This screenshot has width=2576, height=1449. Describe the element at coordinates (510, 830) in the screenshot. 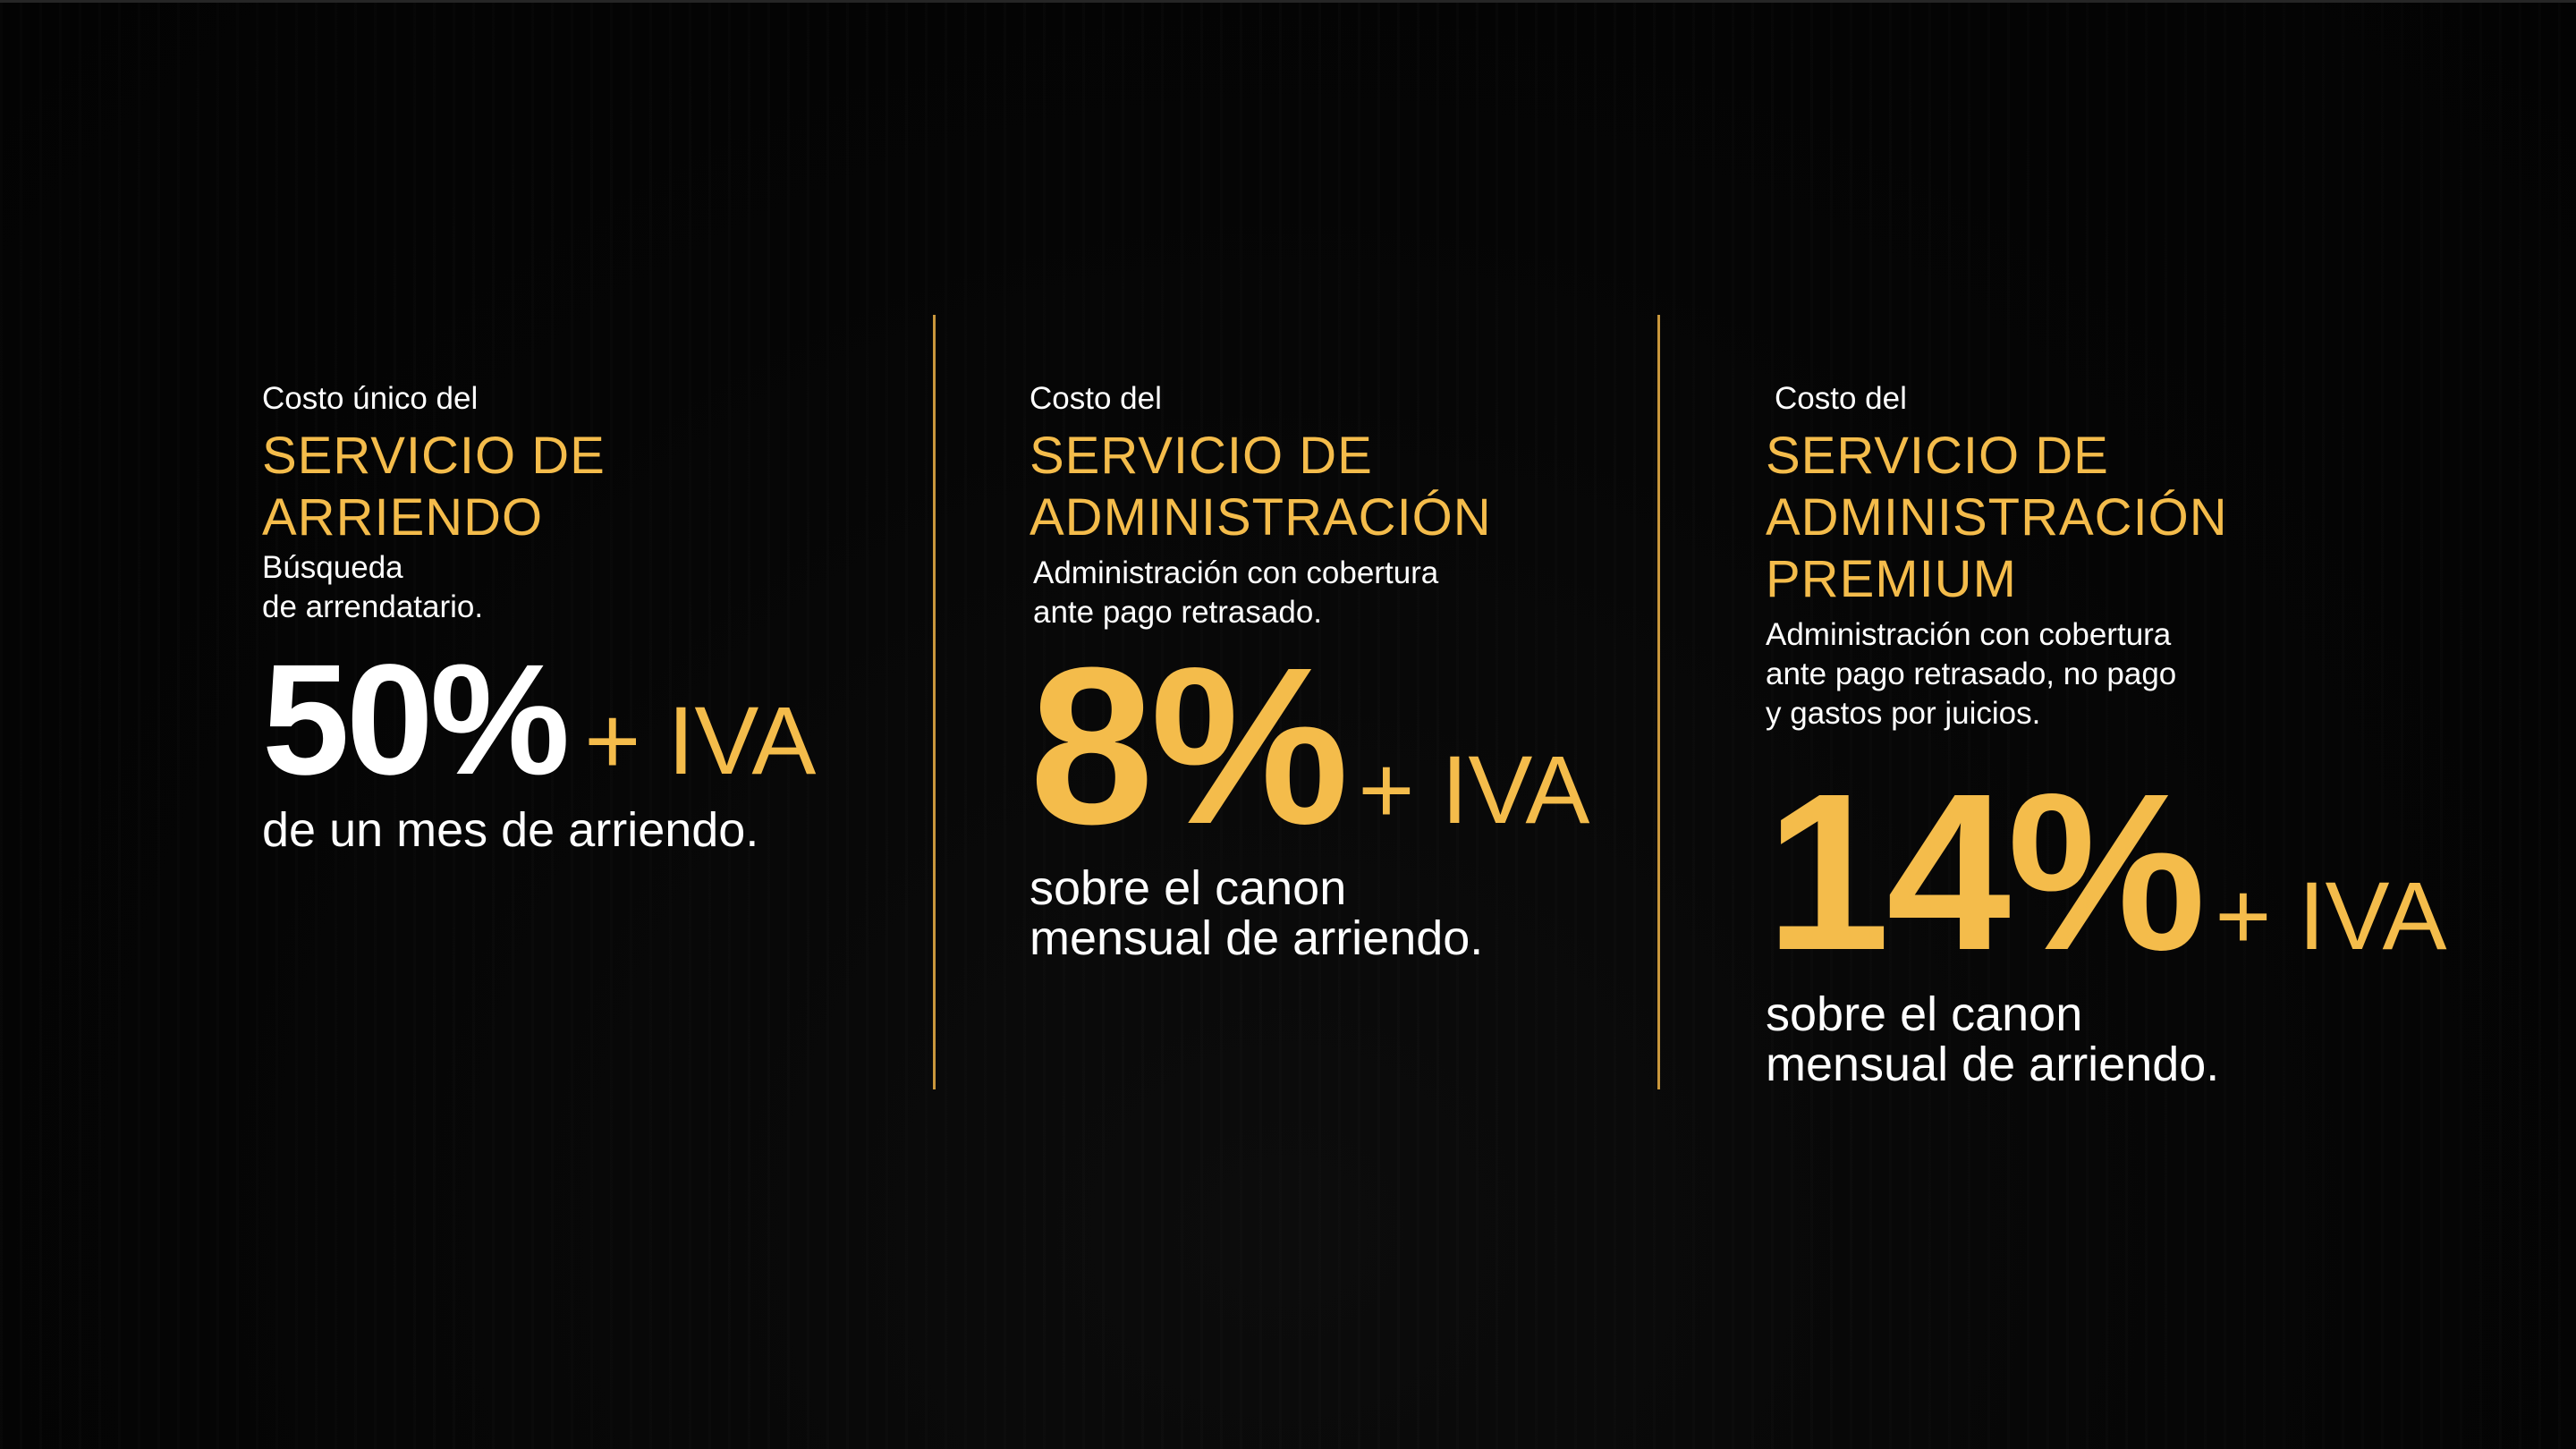

I see `price-note-line: de un mes de arriendo.` at that location.